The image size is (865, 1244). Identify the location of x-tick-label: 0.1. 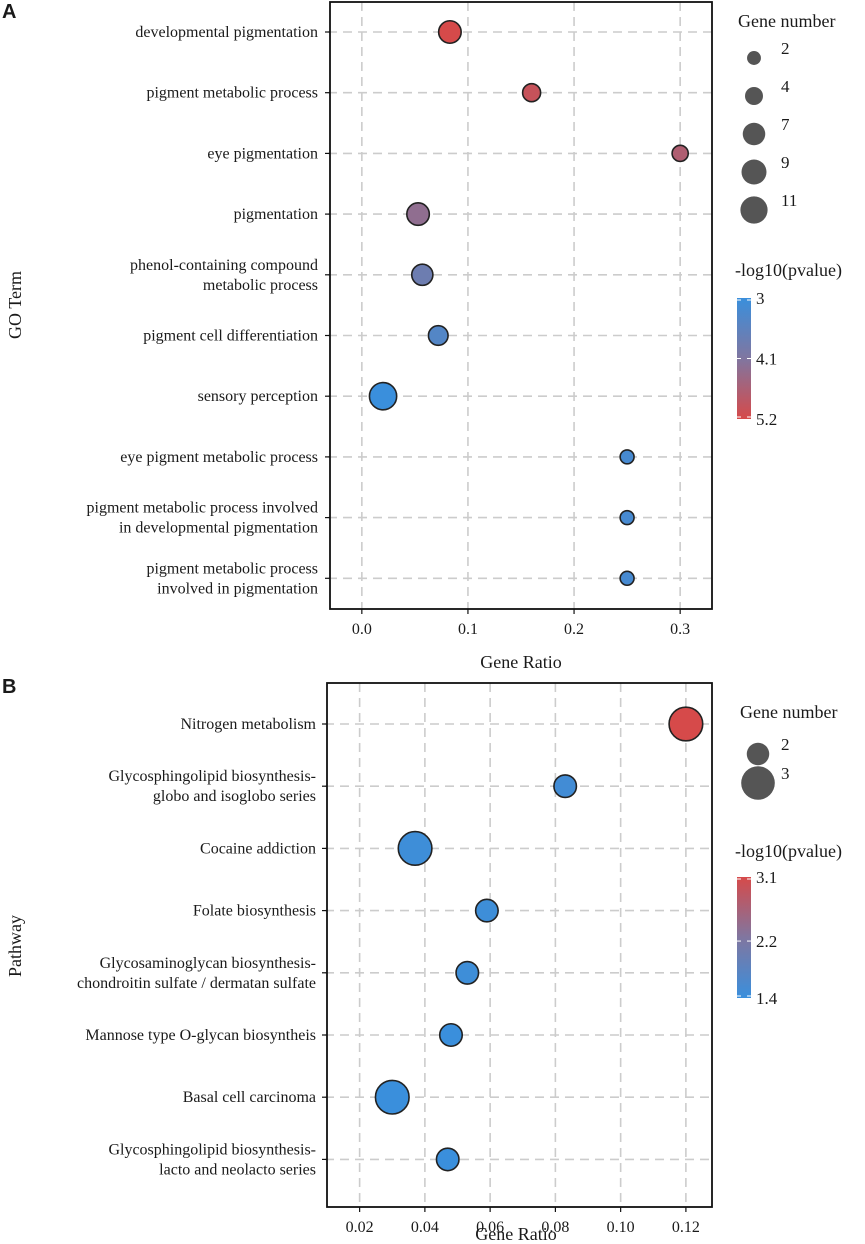
(468, 629).